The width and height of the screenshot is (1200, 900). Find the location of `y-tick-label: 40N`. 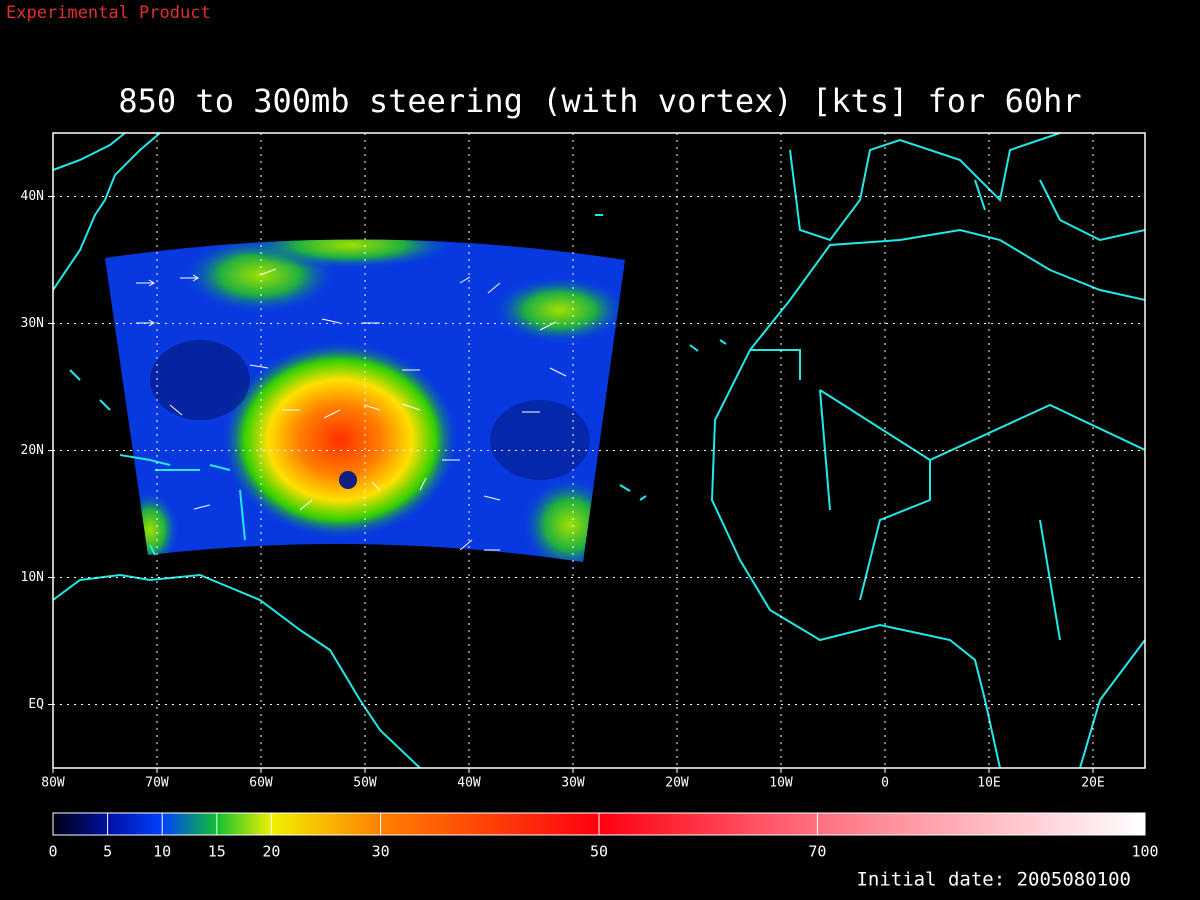

y-tick-label: 40N is located at coordinates (32, 196).